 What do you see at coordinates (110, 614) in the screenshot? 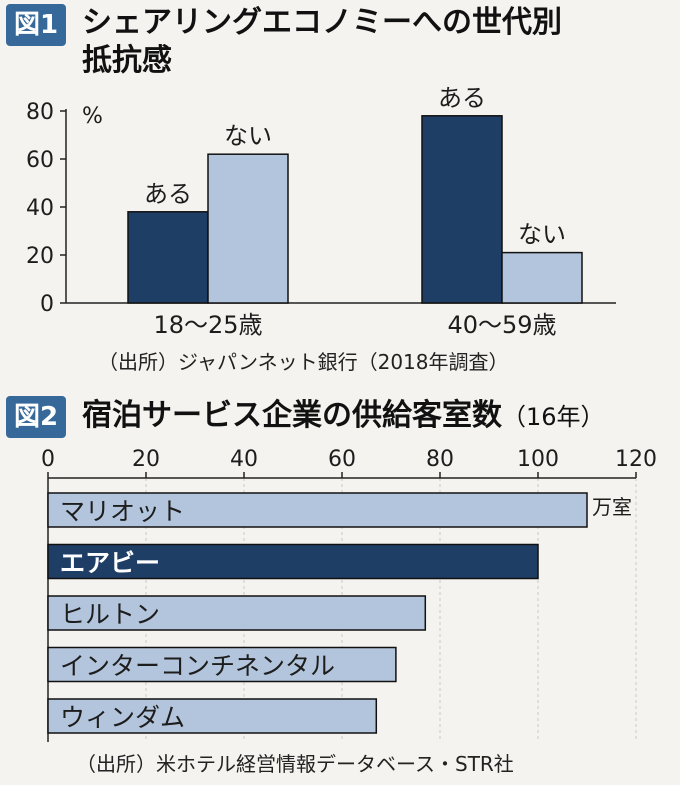
I see `chart2-bar-label: ヒルトン` at bounding box center [110, 614].